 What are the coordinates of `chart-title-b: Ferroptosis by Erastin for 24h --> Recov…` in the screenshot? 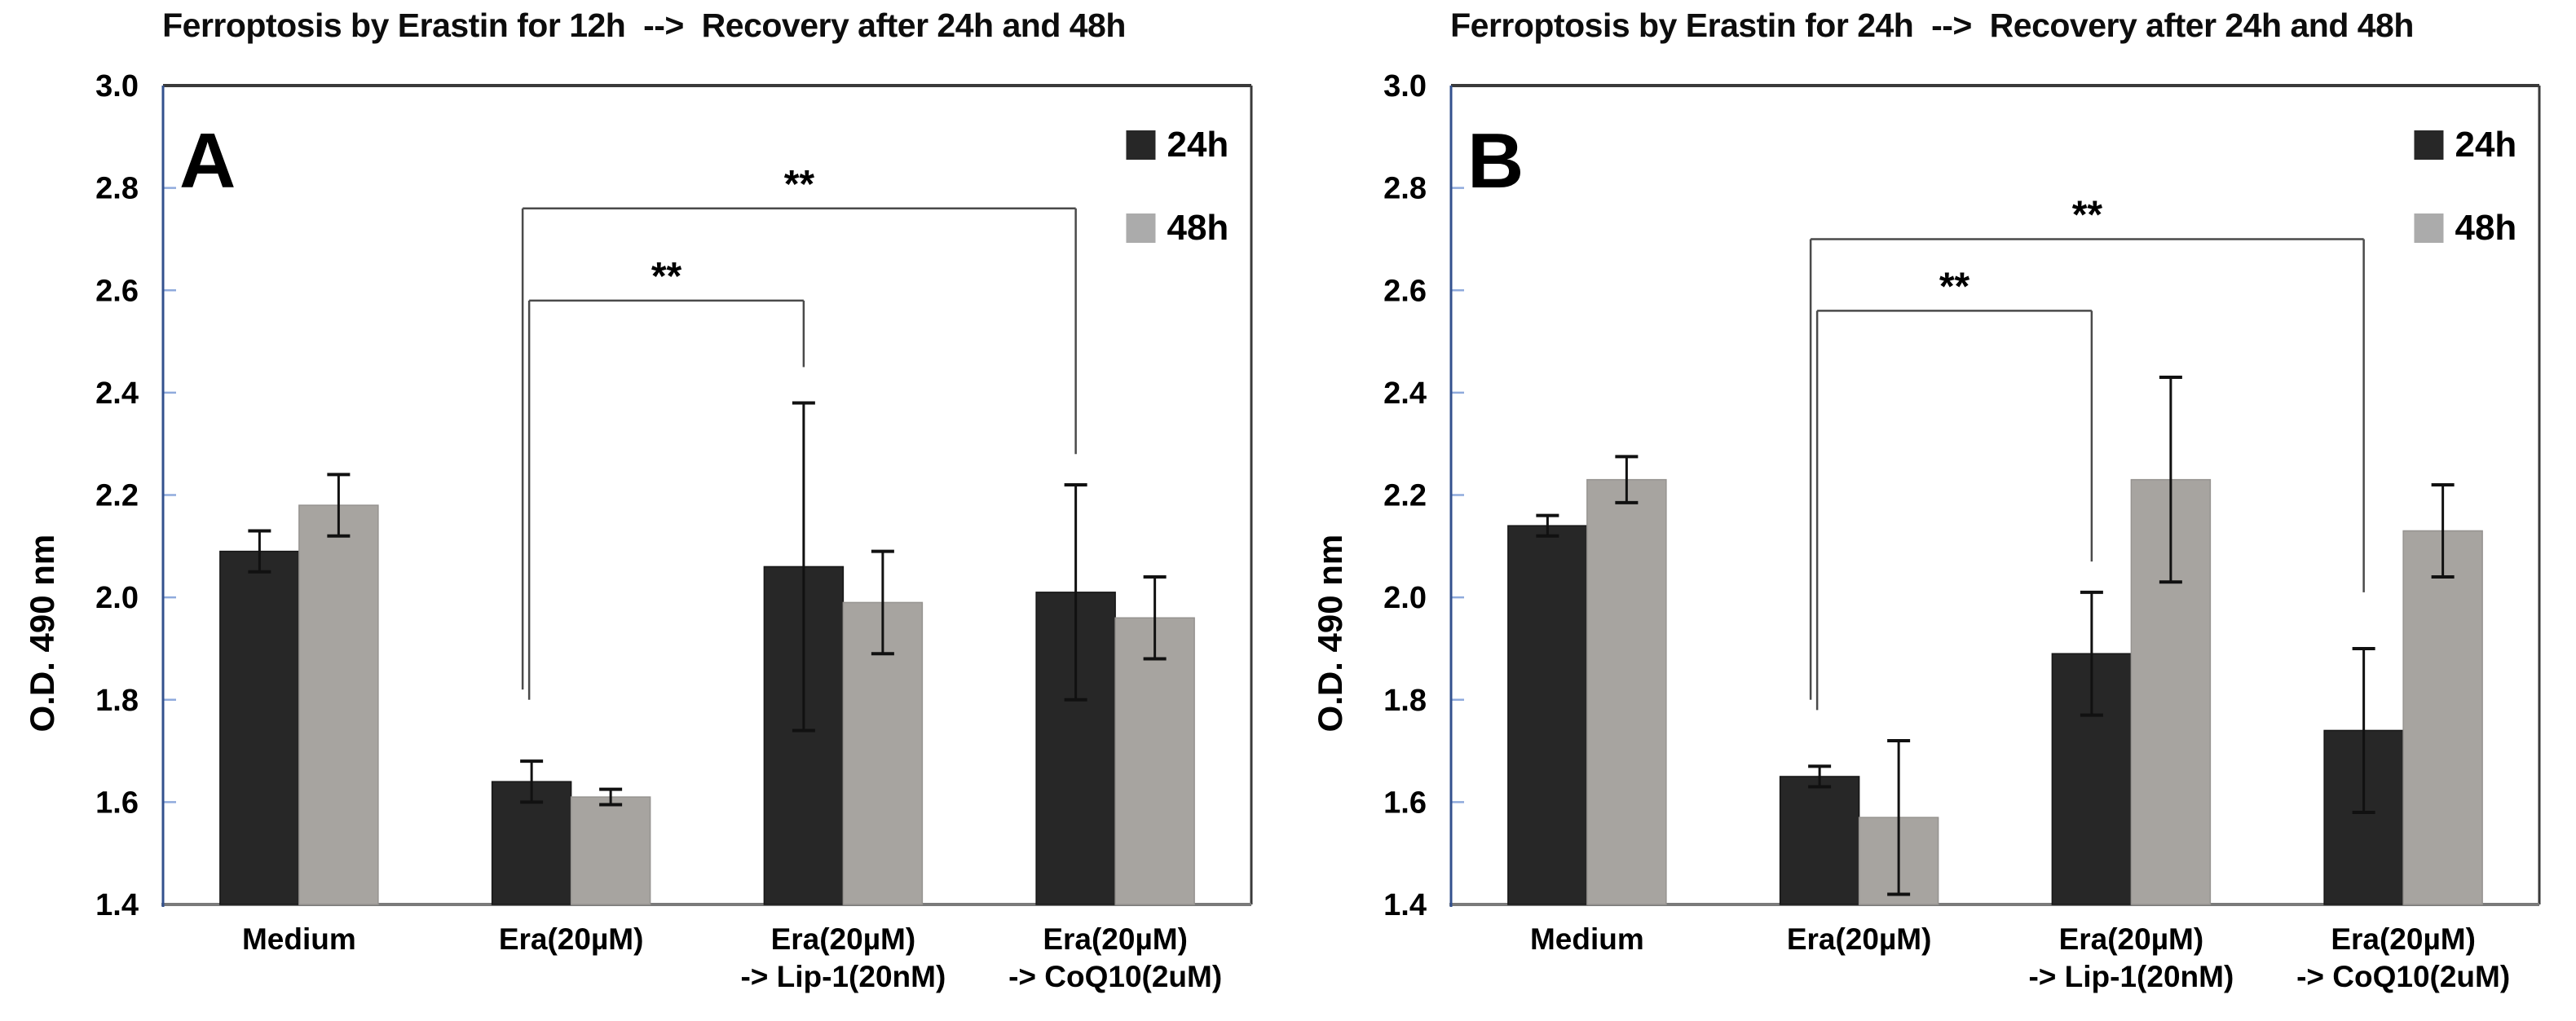 It's located at (1932, 25).